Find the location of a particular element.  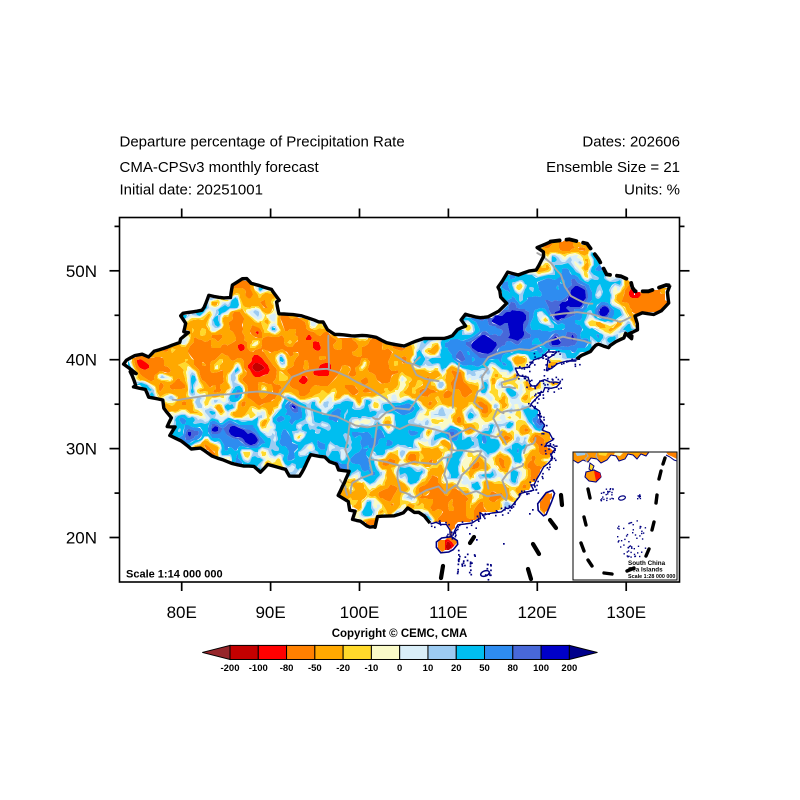

svg-text: -80 is located at coordinates (287, 668).